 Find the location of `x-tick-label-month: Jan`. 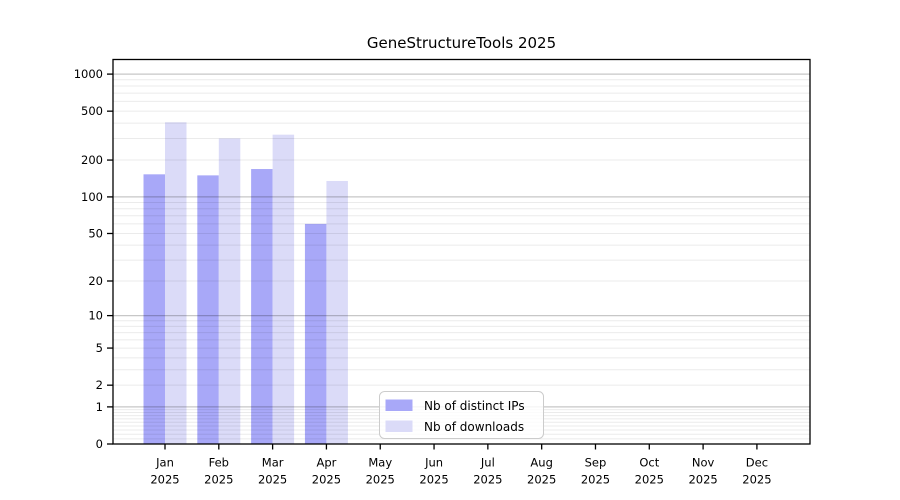

x-tick-label-month: Jan is located at coordinates (164, 463).